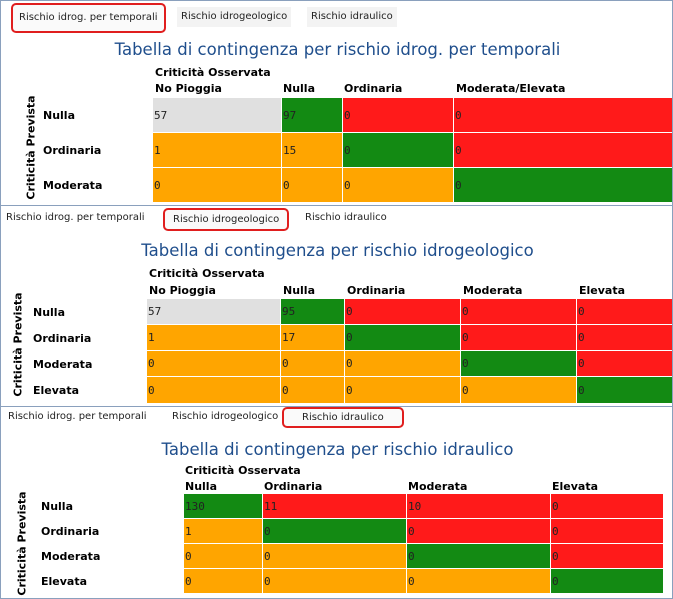 This screenshot has height=599, width=673. Describe the element at coordinates (335, 506) in the screenshot. I see `table-cell: 11` at that location.